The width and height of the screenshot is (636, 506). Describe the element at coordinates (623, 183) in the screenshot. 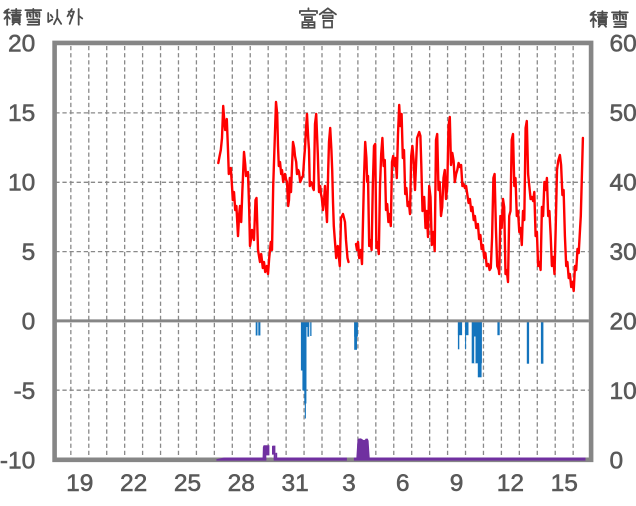

I see `svg-text: 40` at that location.